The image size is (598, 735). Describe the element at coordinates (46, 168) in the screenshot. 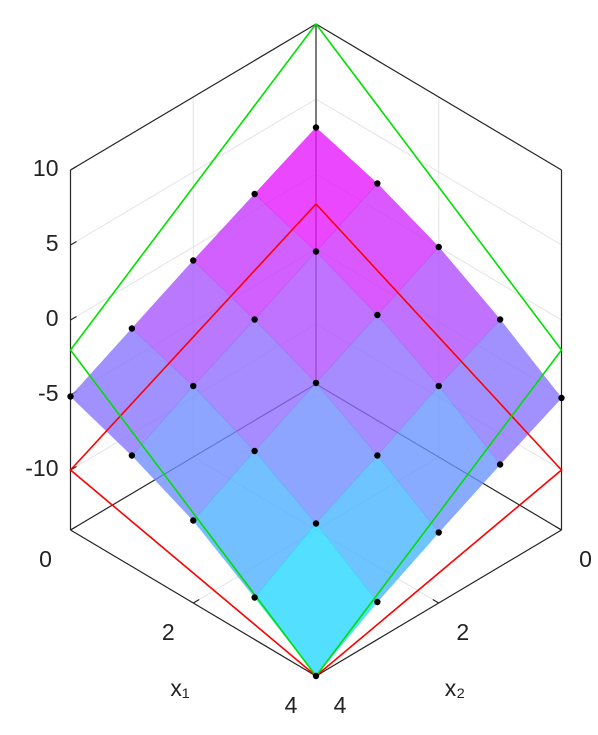

I see `z-tick-label: 10` at that location.